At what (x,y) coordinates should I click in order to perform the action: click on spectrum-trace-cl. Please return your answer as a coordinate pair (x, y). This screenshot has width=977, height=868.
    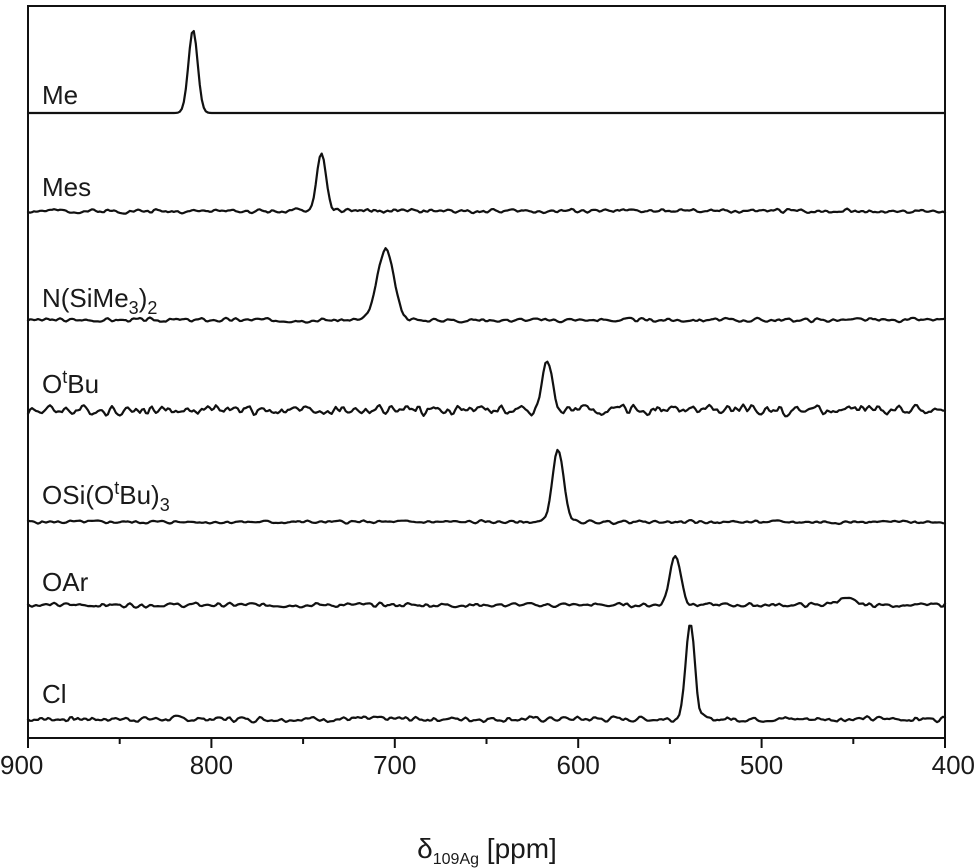
    Looking at the image, I should click on (486, 674).